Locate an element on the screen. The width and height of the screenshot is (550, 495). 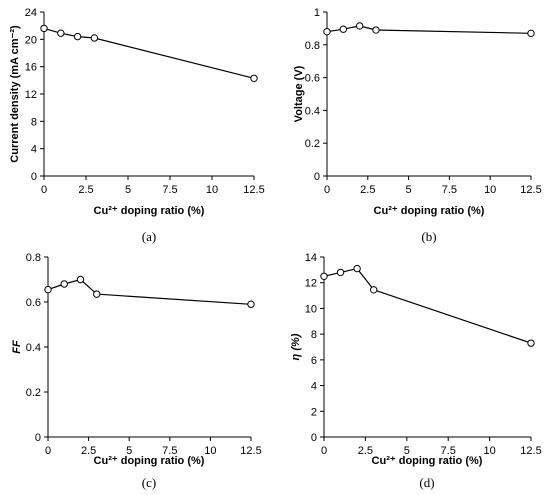
y-tick-label: 14 is located at coordinates (311, 258).